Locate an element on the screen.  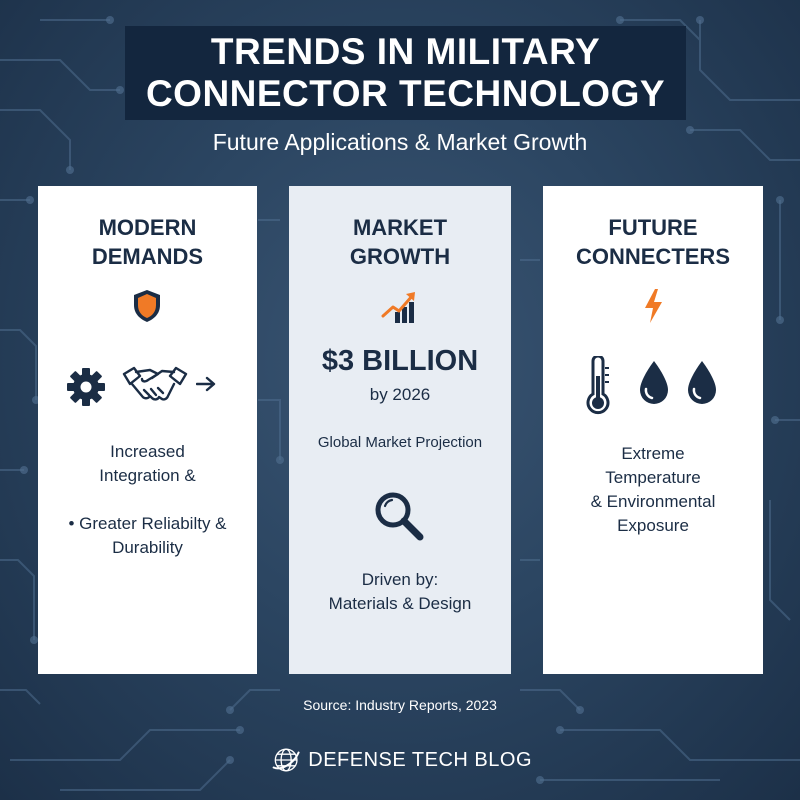
market-drivers: Driven by: Materials & Design is located at coordinates (400, 592).